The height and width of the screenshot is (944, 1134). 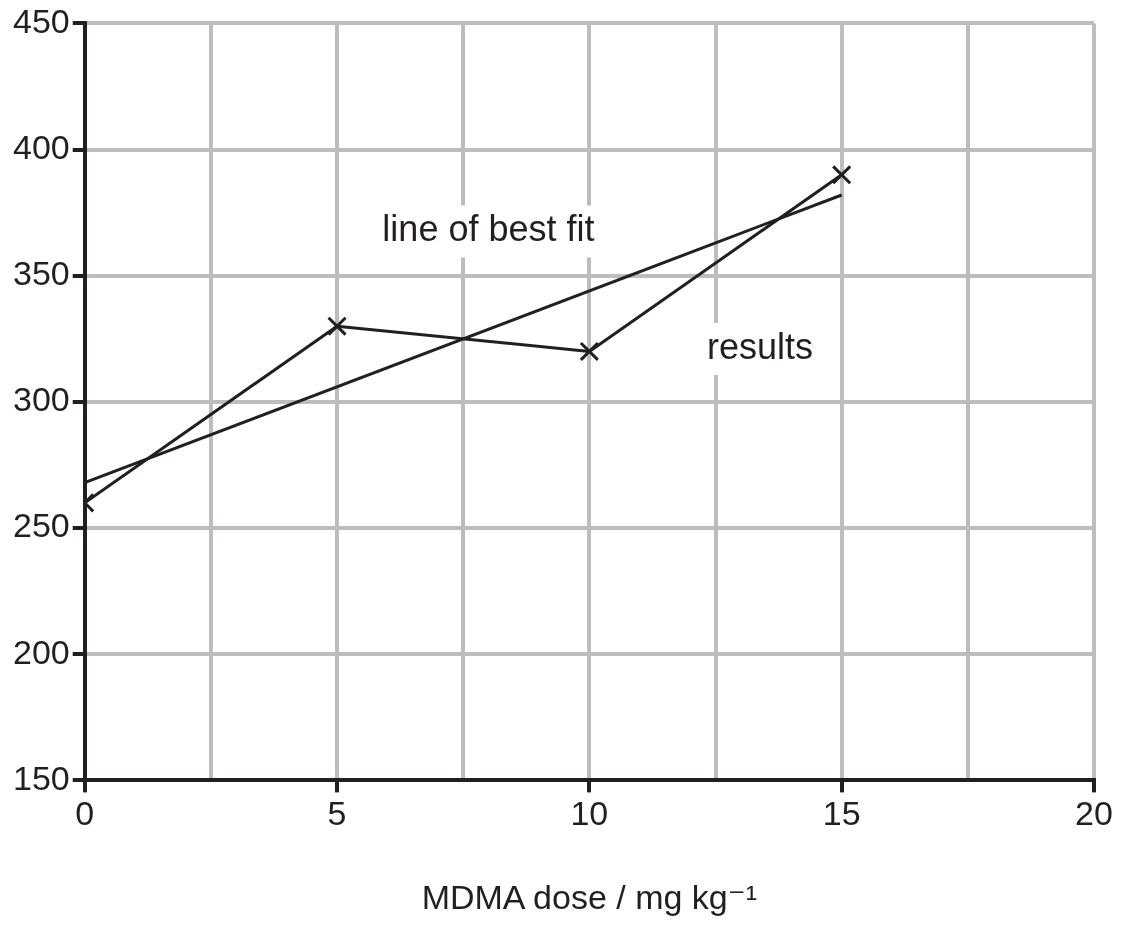 What do you see at coordinates (488, 229) in the screenshot?
I see `annotation: line of best fit` at bounding box center [488, 229].